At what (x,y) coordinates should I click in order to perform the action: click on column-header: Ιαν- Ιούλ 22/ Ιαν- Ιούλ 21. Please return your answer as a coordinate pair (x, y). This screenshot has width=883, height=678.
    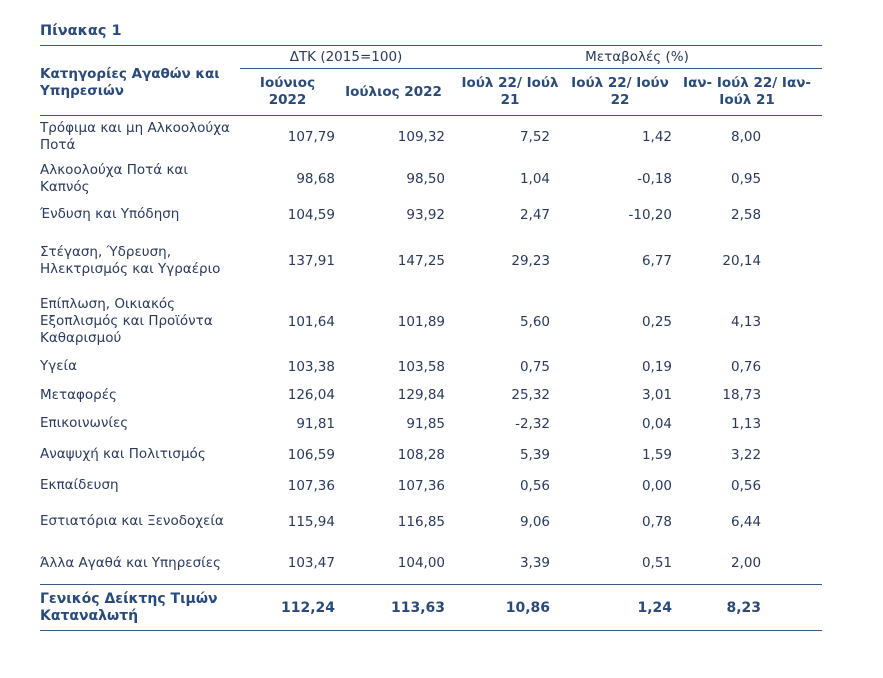
    Looking at the image, I should click on (747, 92).